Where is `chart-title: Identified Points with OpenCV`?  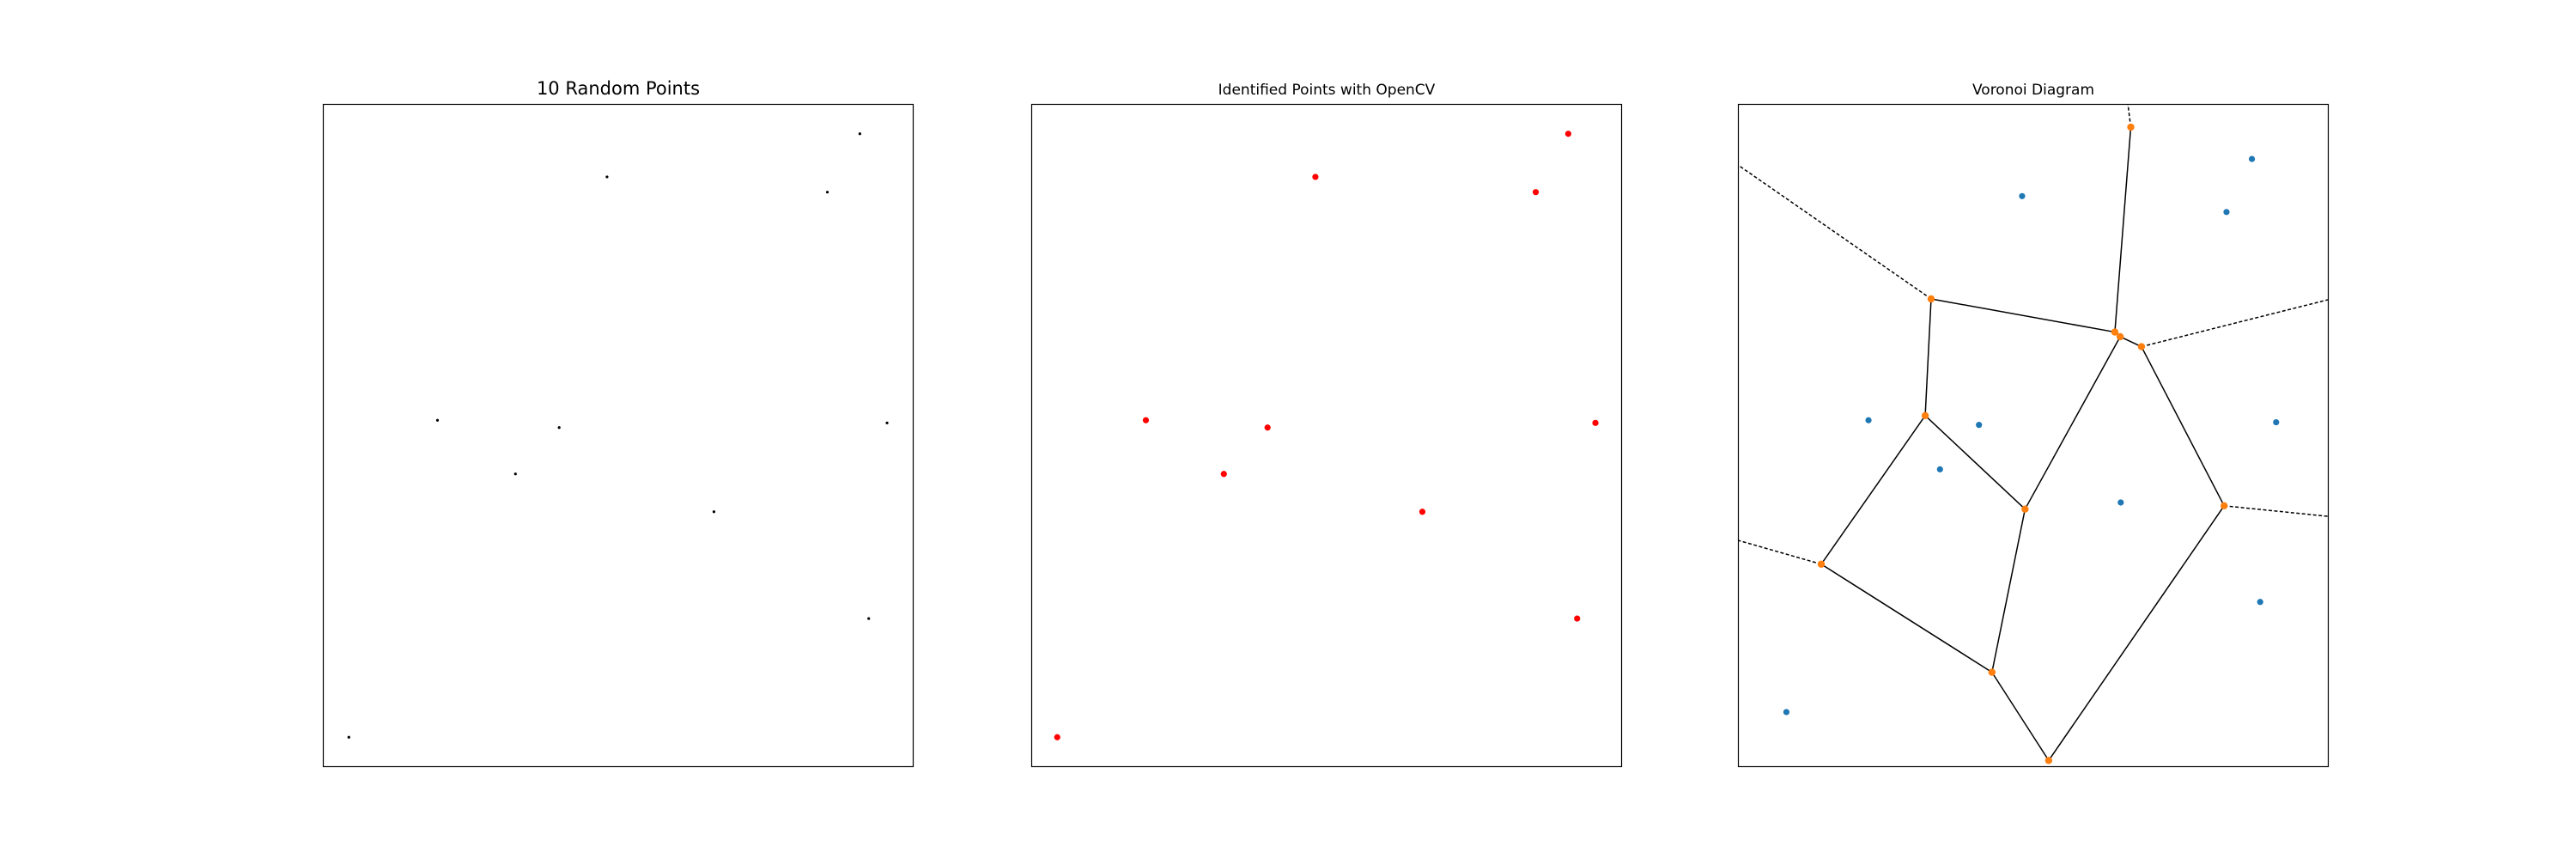
chart-title: Identified Points with OpenCV is located at coordinates (1327, 91).